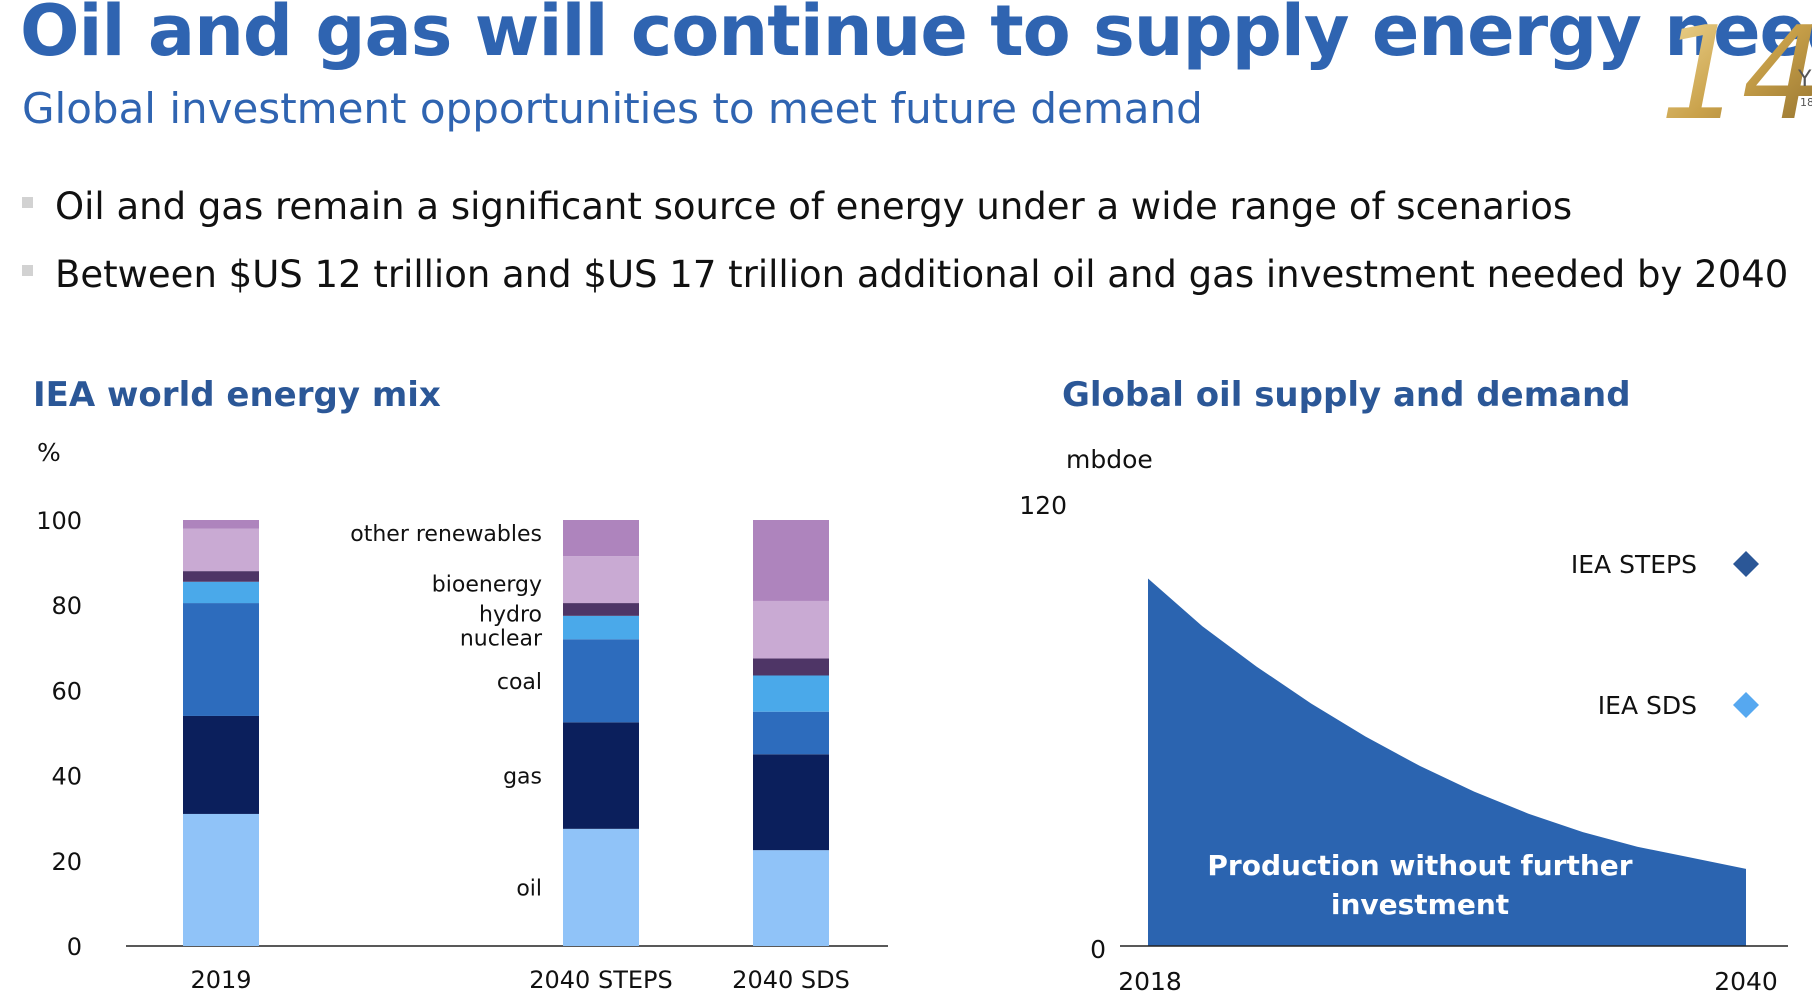  I want to click on series-label-hydro: hydro, so click(510, 614).